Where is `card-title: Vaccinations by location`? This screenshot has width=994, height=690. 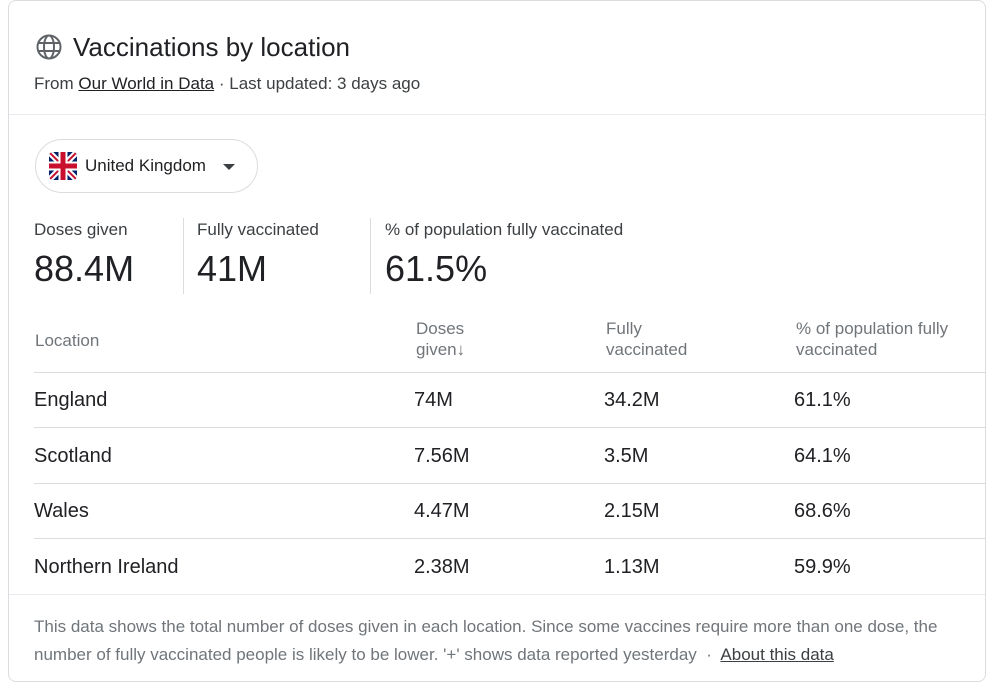 card-title: Vaccinations by location is located at coordinates (212, 47).